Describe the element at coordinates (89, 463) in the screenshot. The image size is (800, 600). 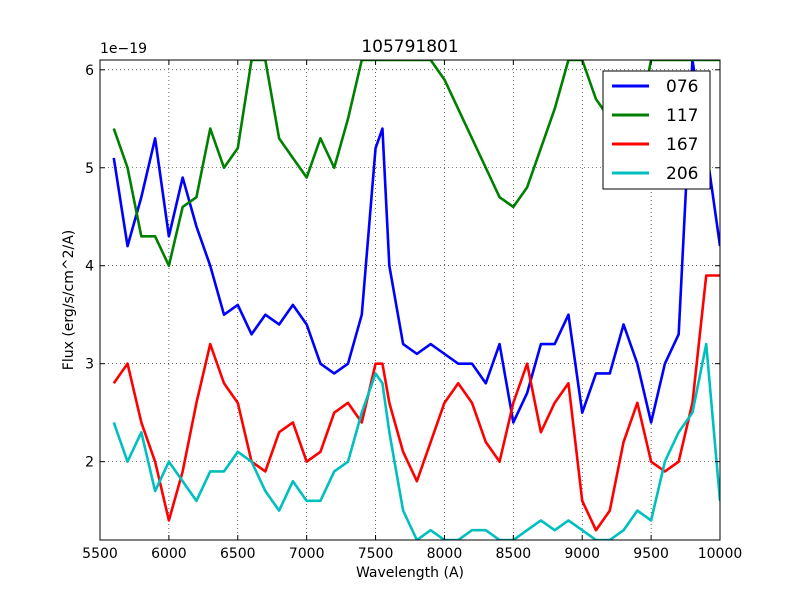
I see `y-tick-label: 2` at that location.